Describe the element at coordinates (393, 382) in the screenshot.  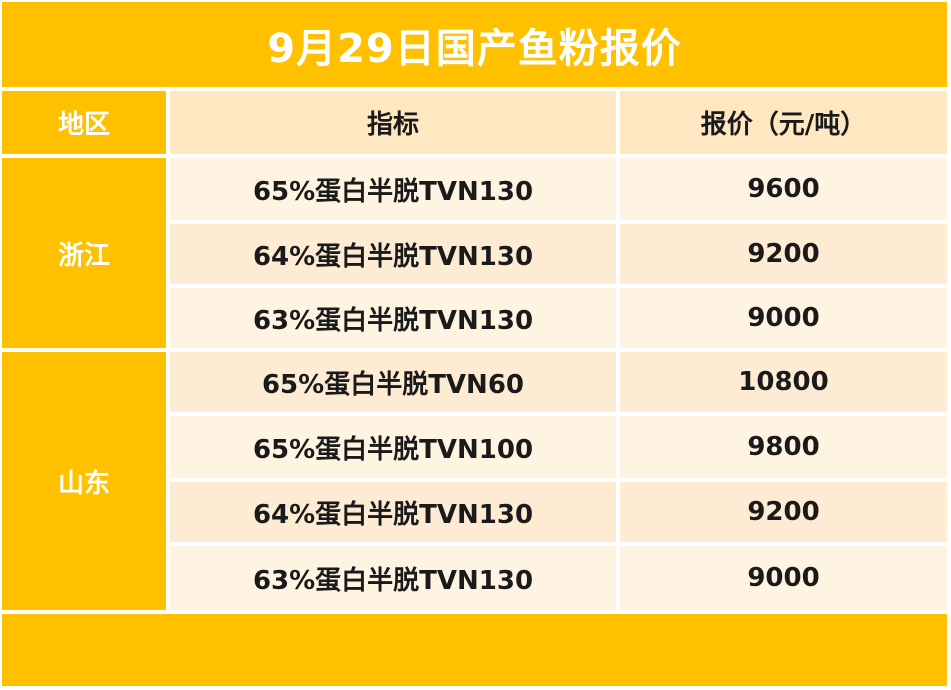
I see `table-row-spec: 65%蛋白半脱TVN60` at that location.